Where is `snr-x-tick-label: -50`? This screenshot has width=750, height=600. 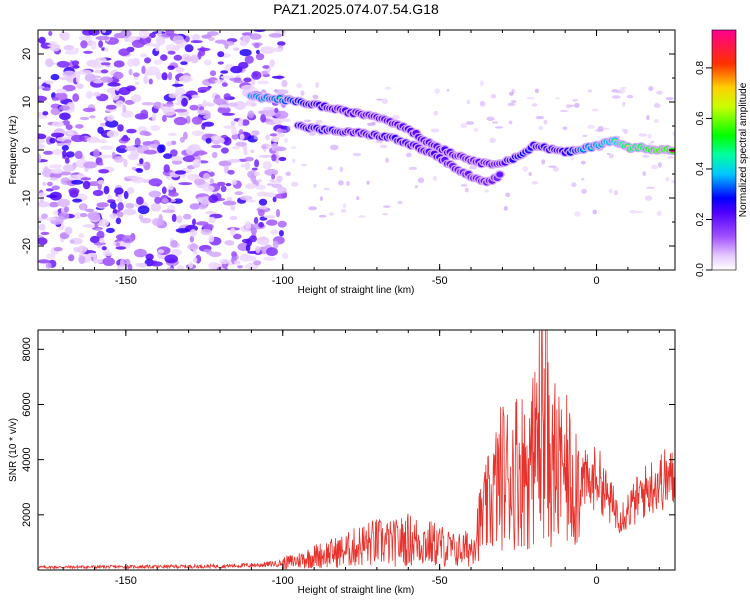 snr-x-tick-label: -50 is located at coordinates (440, 581).